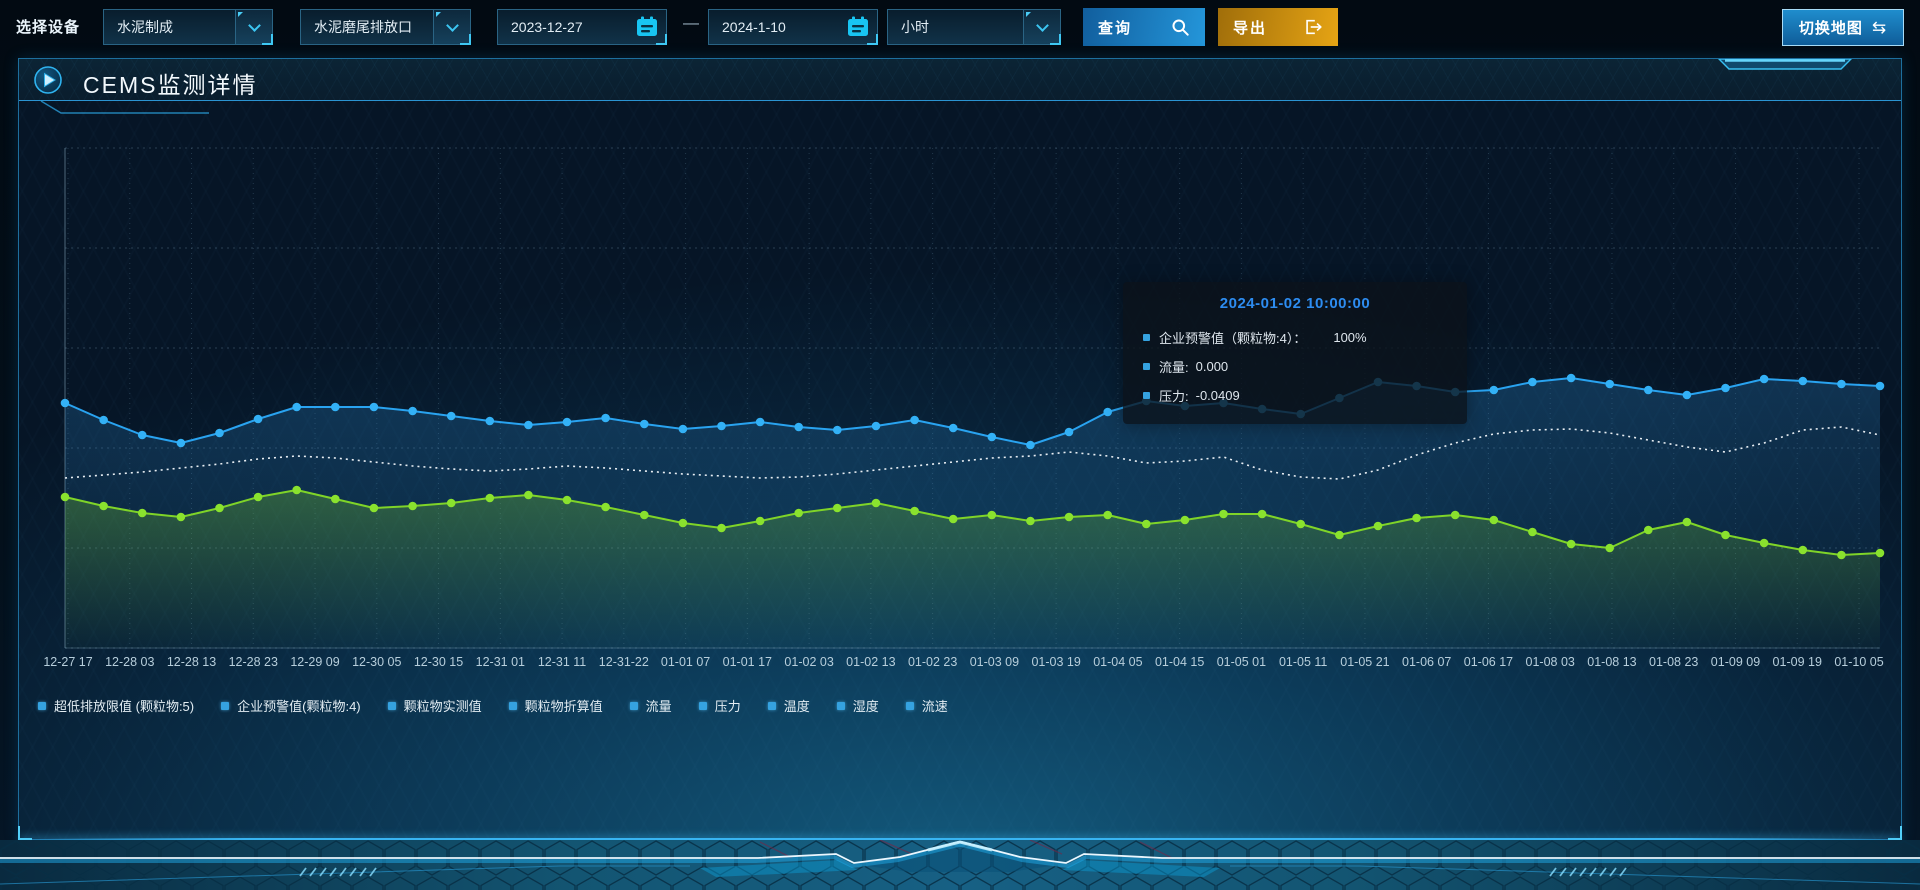 This screenshot has height=890, width=1920. Describe the element at coordinates (1179, 662) in the screenshot. I see `x-tick-label: 01-04 15` at that location.